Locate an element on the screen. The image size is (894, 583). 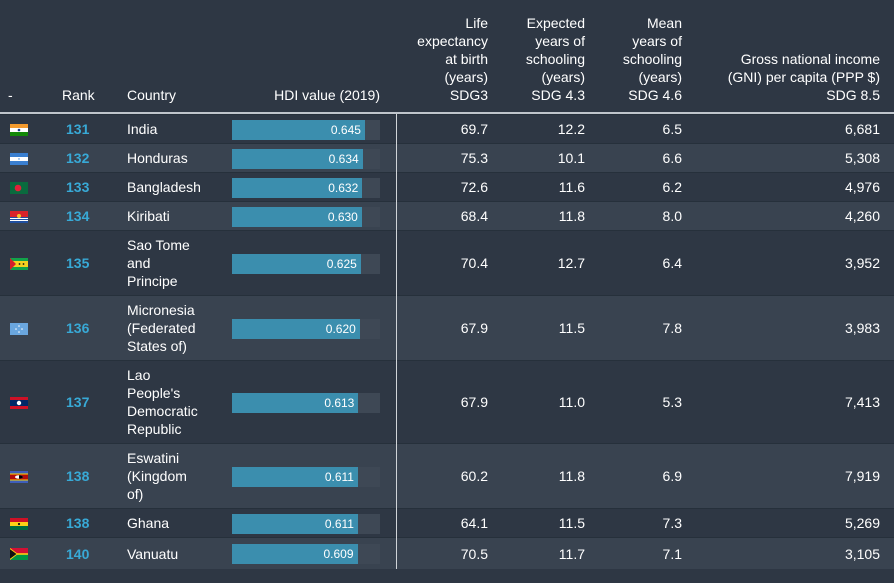
mean-schooling-value: 5.3 is located at coordinates (672, 402).